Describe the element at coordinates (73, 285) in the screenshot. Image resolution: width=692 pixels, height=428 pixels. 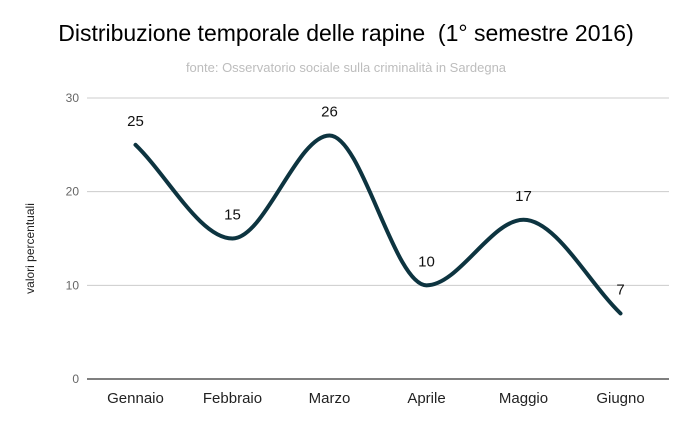
I see `y-tick-label-10: 10` at that location.